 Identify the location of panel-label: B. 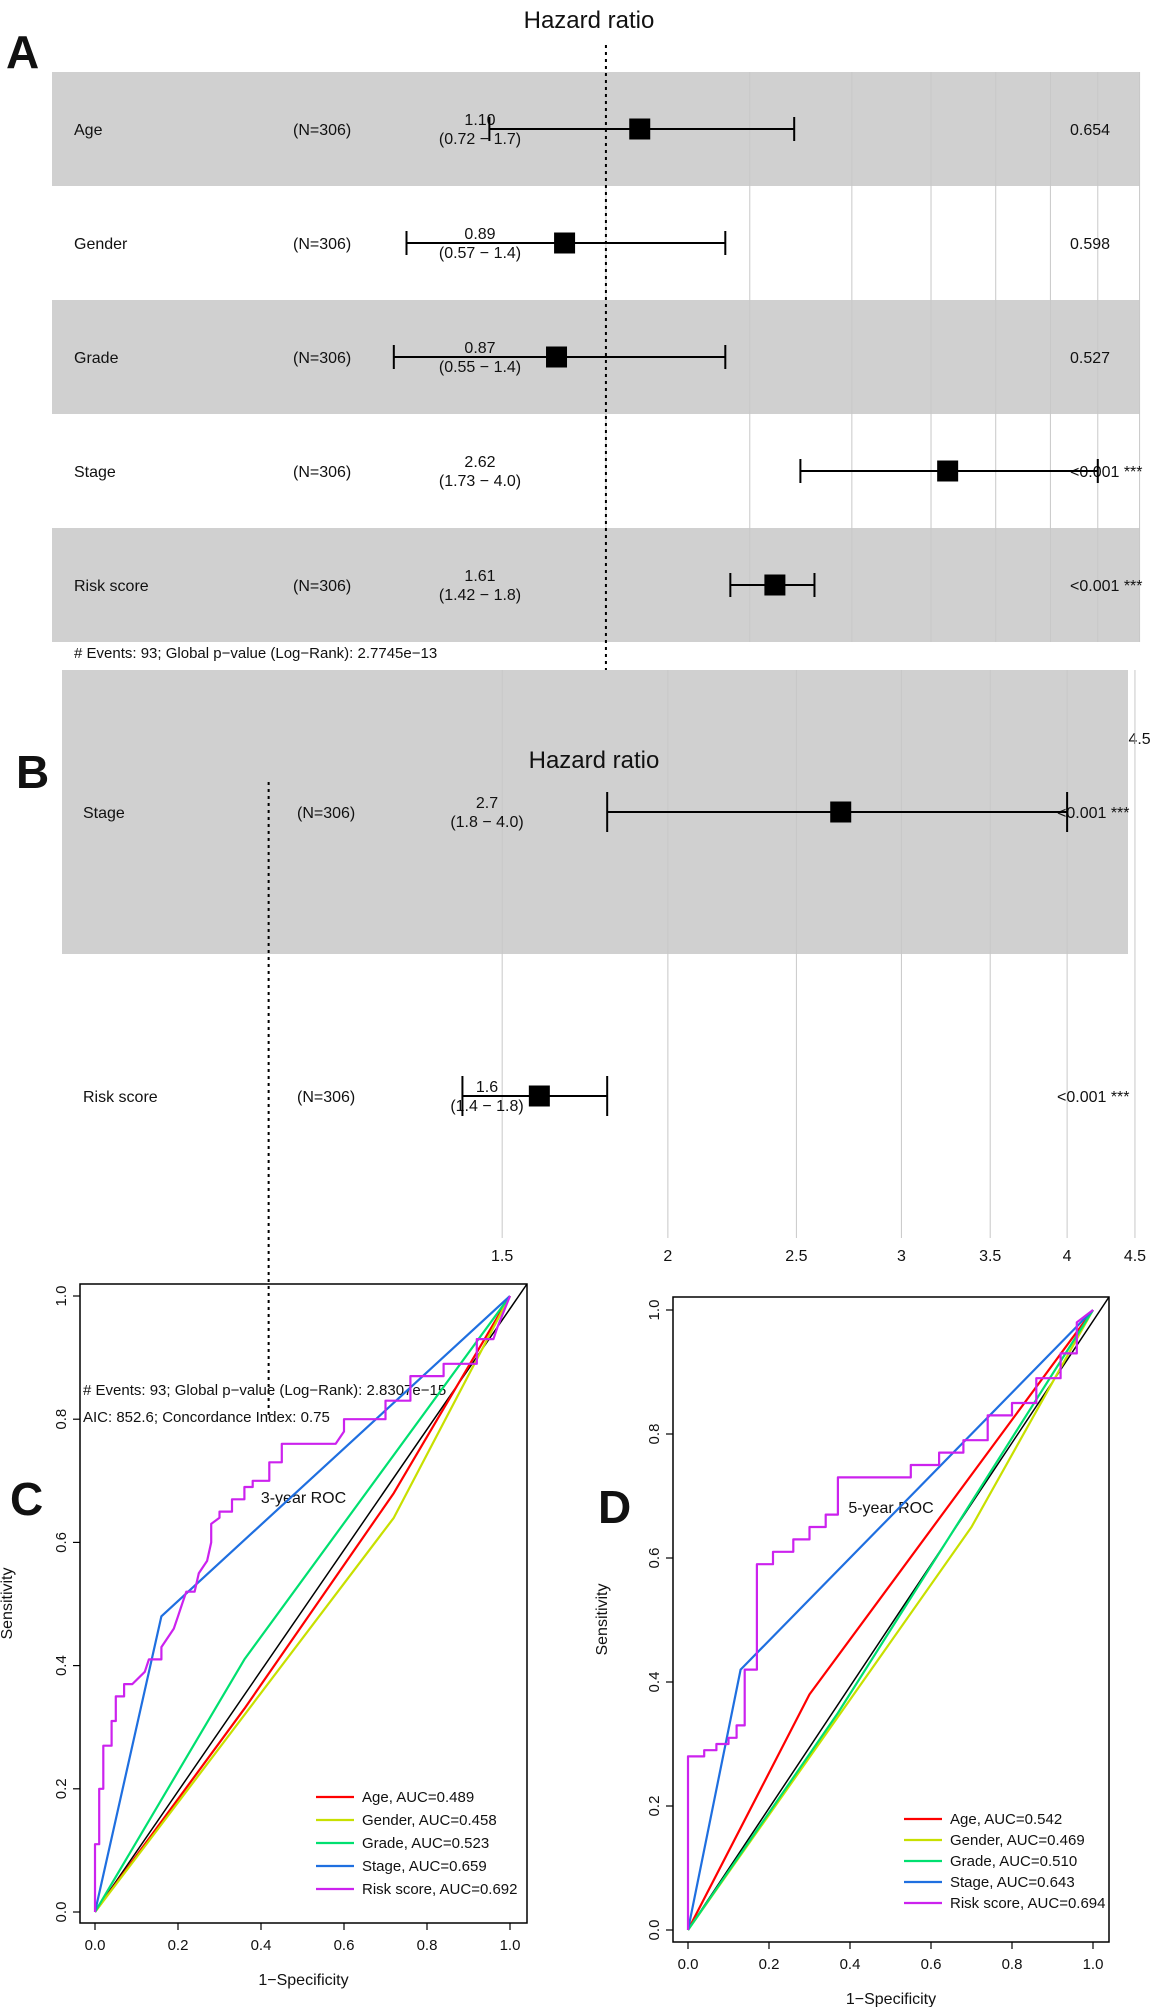
(32, 772).